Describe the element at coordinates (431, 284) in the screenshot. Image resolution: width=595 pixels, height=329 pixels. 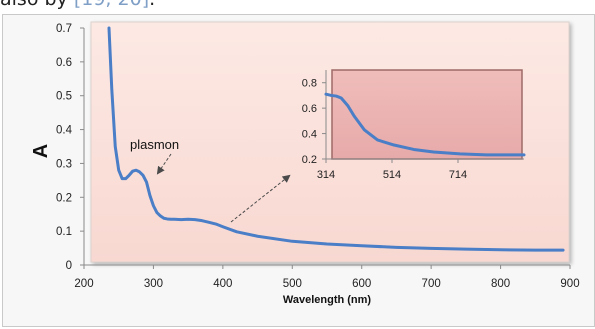
I see `x-tick-label: 700` at that location.